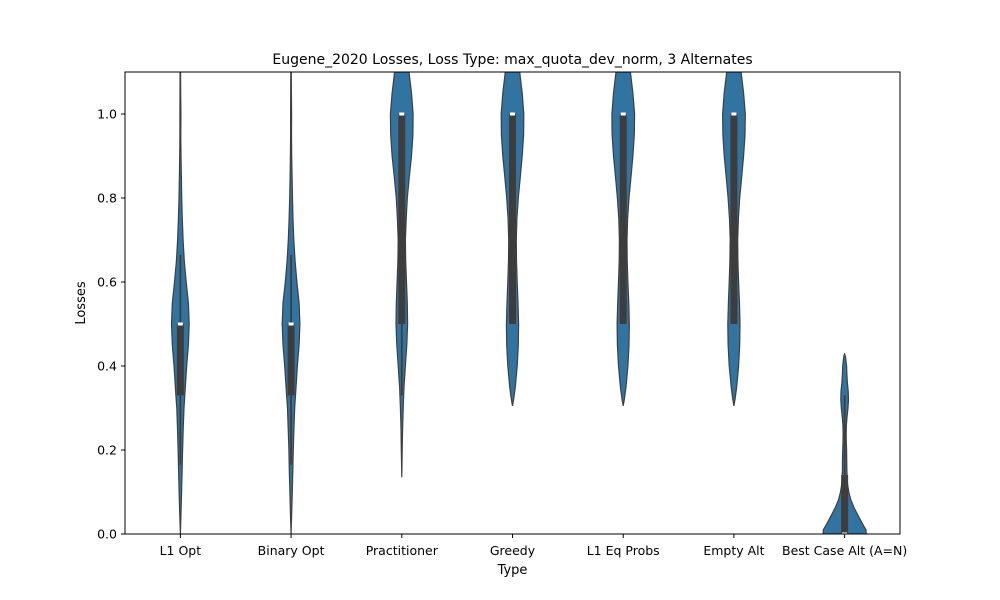  I want to click on x-tick-label: Greedy, so click(513, 550).